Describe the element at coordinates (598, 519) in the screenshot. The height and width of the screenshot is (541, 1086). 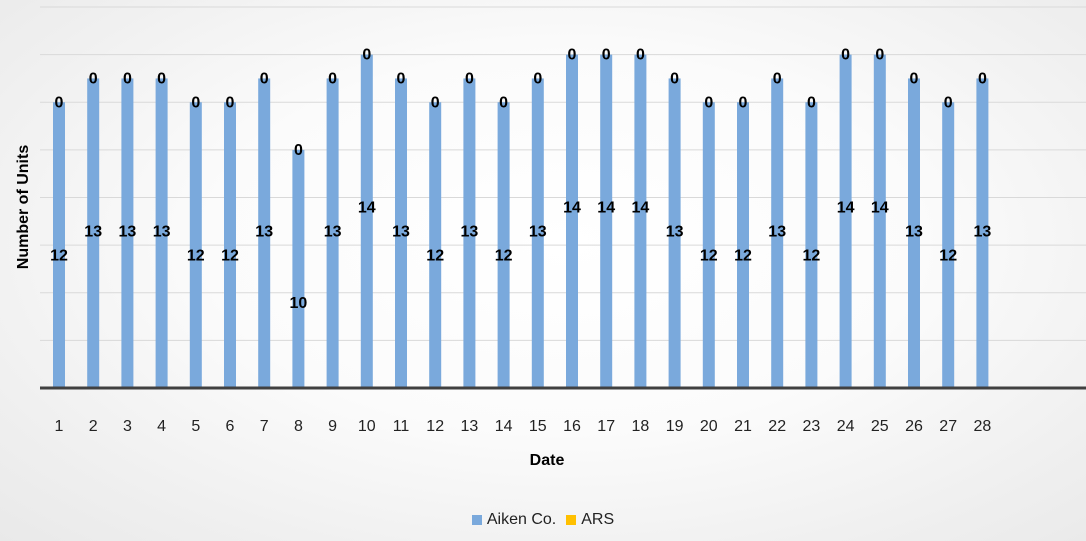
I see `legend-label-ars: ARS` at that location.